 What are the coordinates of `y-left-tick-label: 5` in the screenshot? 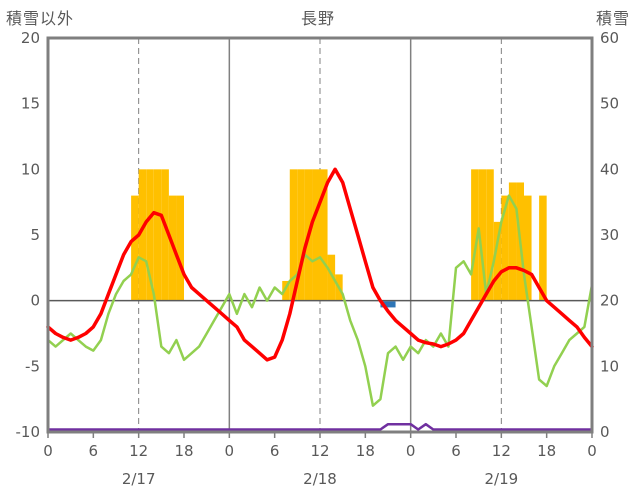 It's located at (35, 235).